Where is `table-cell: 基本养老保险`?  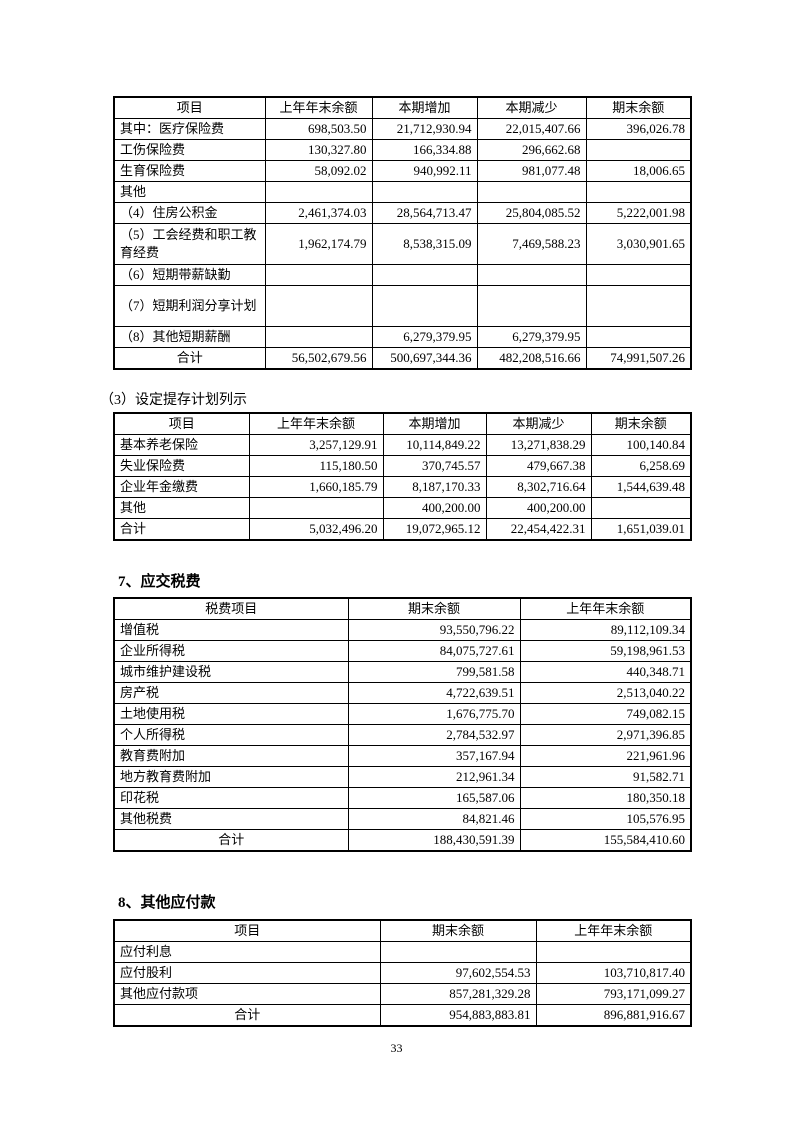
table-cell: 基本养老保险 is located at coordinates (181, 445).